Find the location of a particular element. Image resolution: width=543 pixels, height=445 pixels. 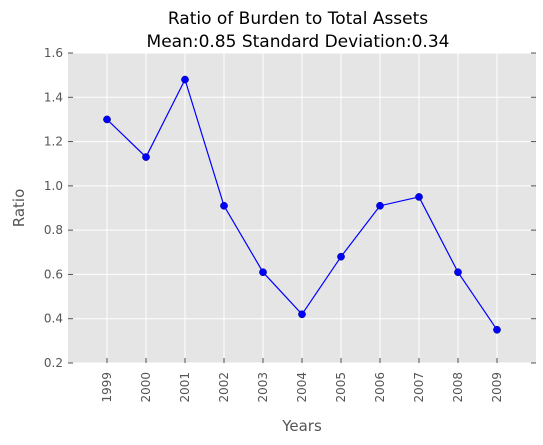

x-tick-label: 2005 is located at coordinates (341, 387).